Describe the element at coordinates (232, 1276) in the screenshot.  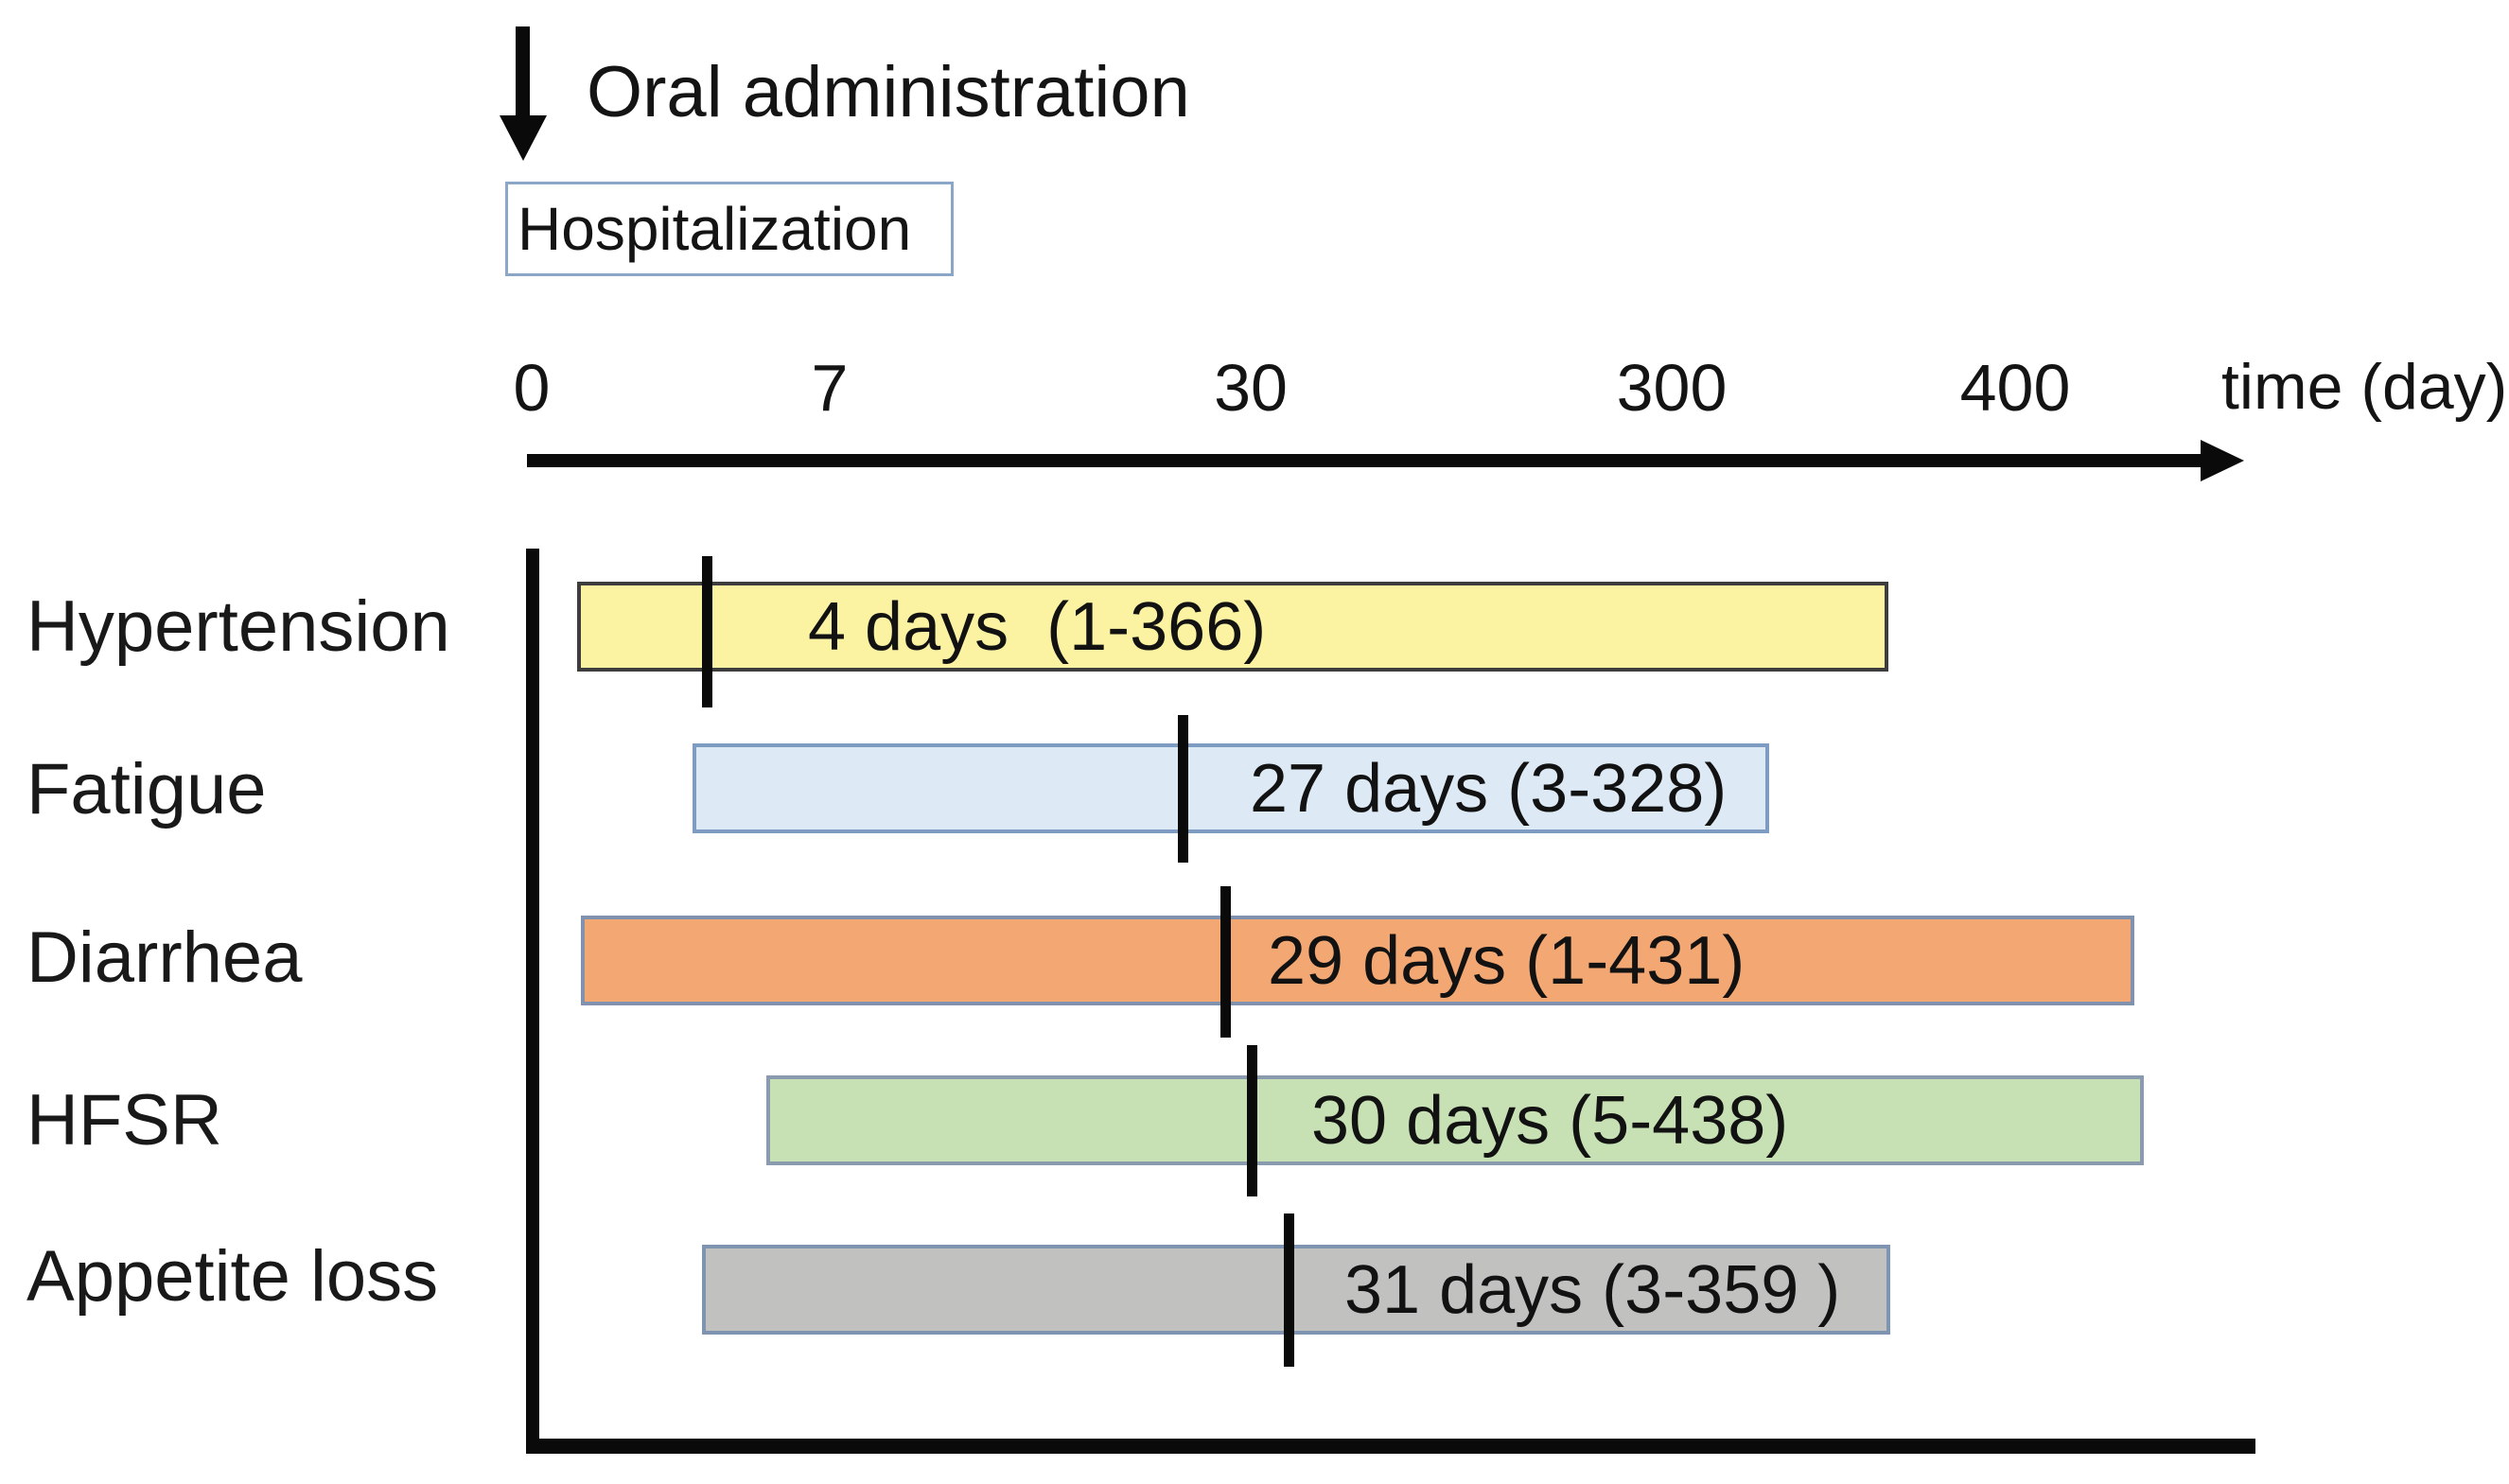
I see `row-label-appetite-loss: Appetite loss` at that location.